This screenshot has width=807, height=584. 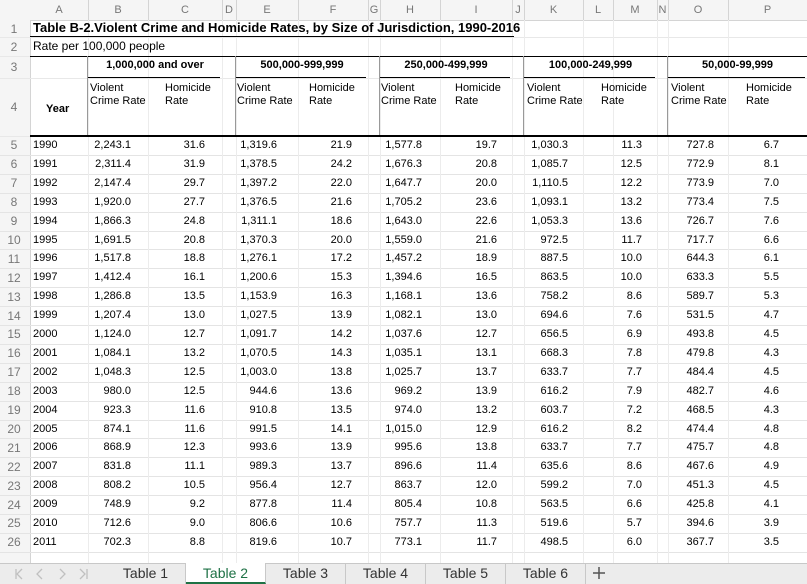 What do you see at coordinates (14, 485) in the screenshot?
I see `row-number: 23` at bounding box center [14, 485].